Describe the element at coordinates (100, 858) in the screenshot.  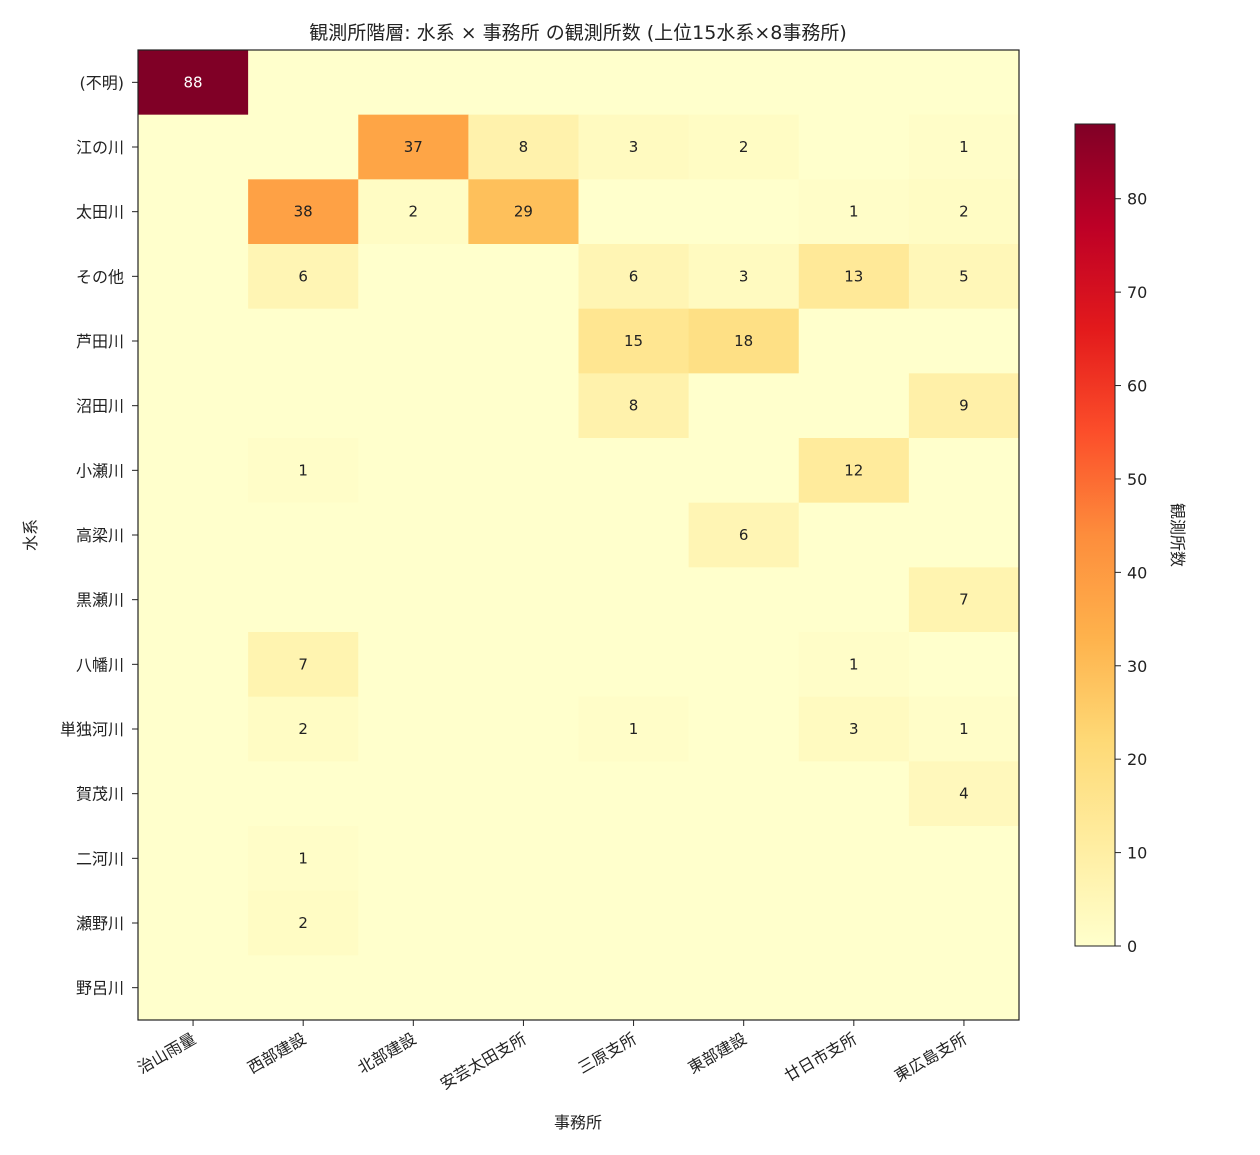
I see `y-tick-label: 二河川` at that location.